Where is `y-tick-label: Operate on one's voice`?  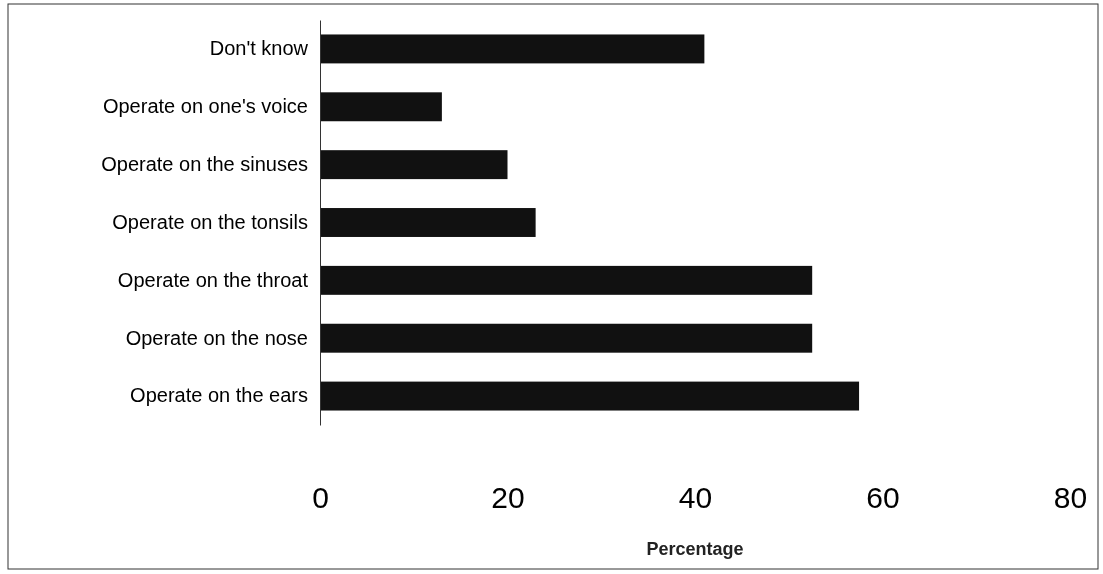
y-tick-label: Operate on one's voice is located at coordinates (205, 106).